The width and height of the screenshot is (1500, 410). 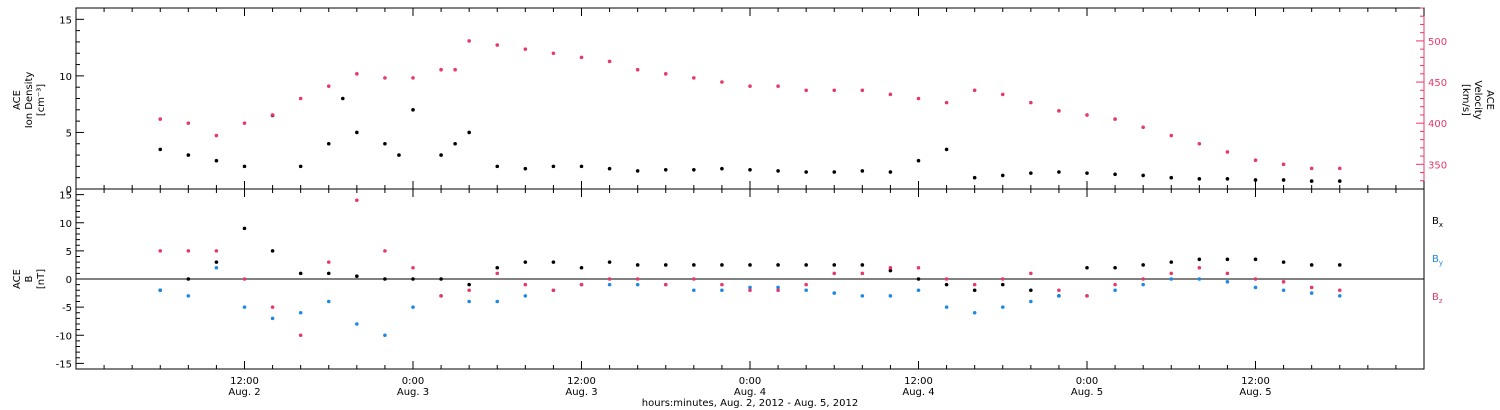 What do you see at coordinates (1437, 222) in the screenshot?
I see `legend-bx: Bx` at bounding box center [1437, 222].